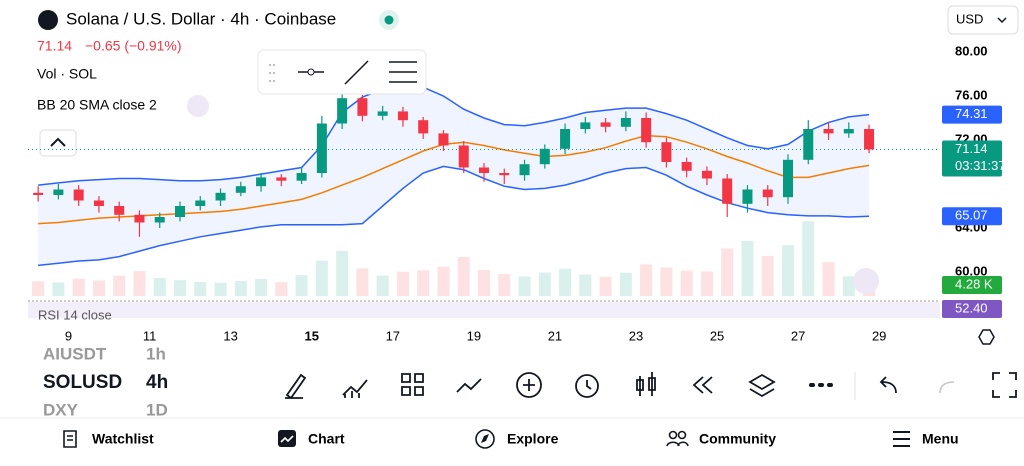  Describe the element at coordinates (311, 72) in the screenshot. I see `hline-dot` at that location.